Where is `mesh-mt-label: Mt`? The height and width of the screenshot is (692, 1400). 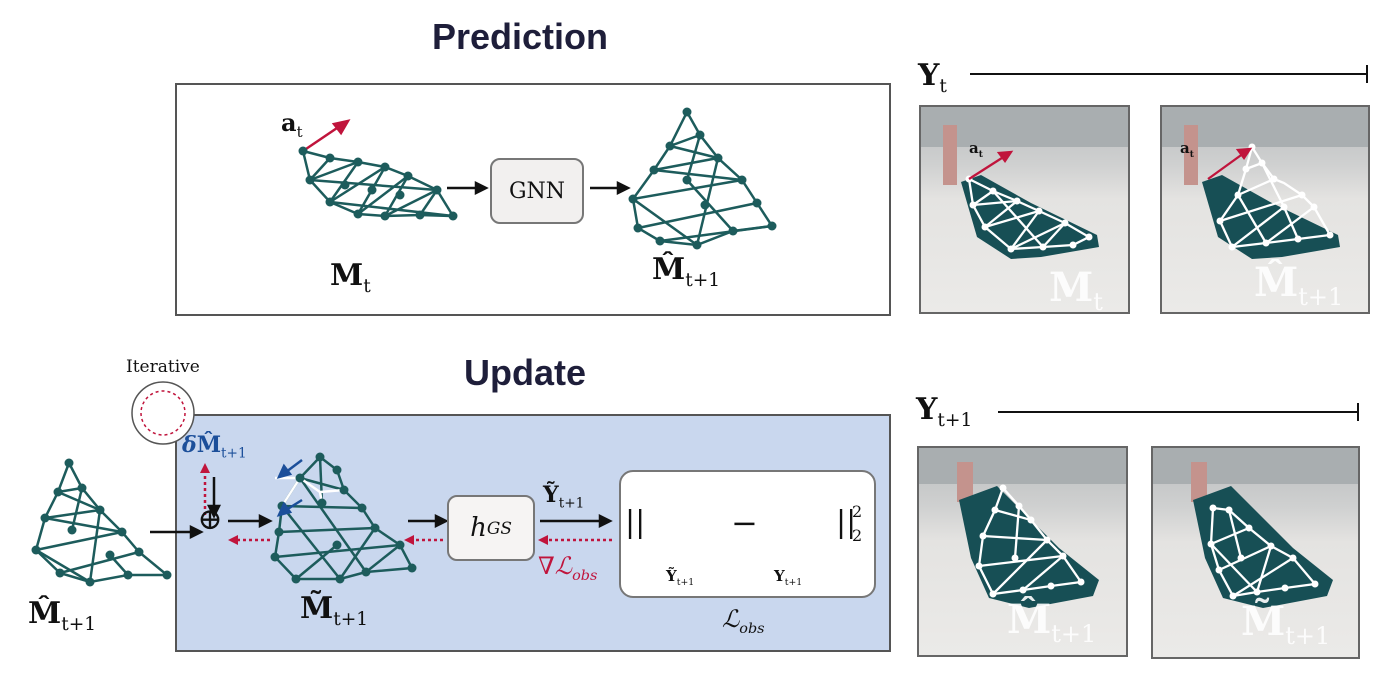
mesh-mt-label: Mt is located at coordinates (350, 277).